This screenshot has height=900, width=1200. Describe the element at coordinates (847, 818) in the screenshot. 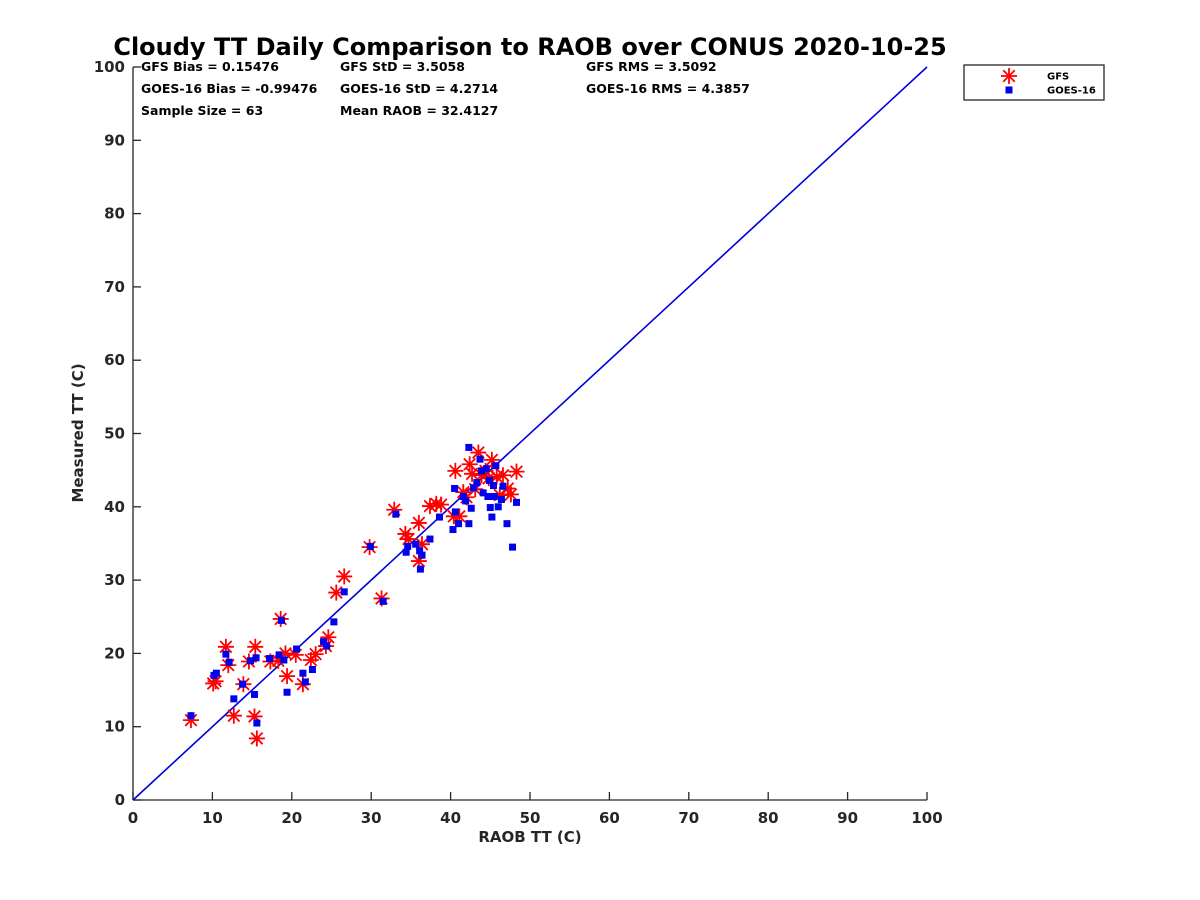

I see `x-tick-label: 90` at that location.